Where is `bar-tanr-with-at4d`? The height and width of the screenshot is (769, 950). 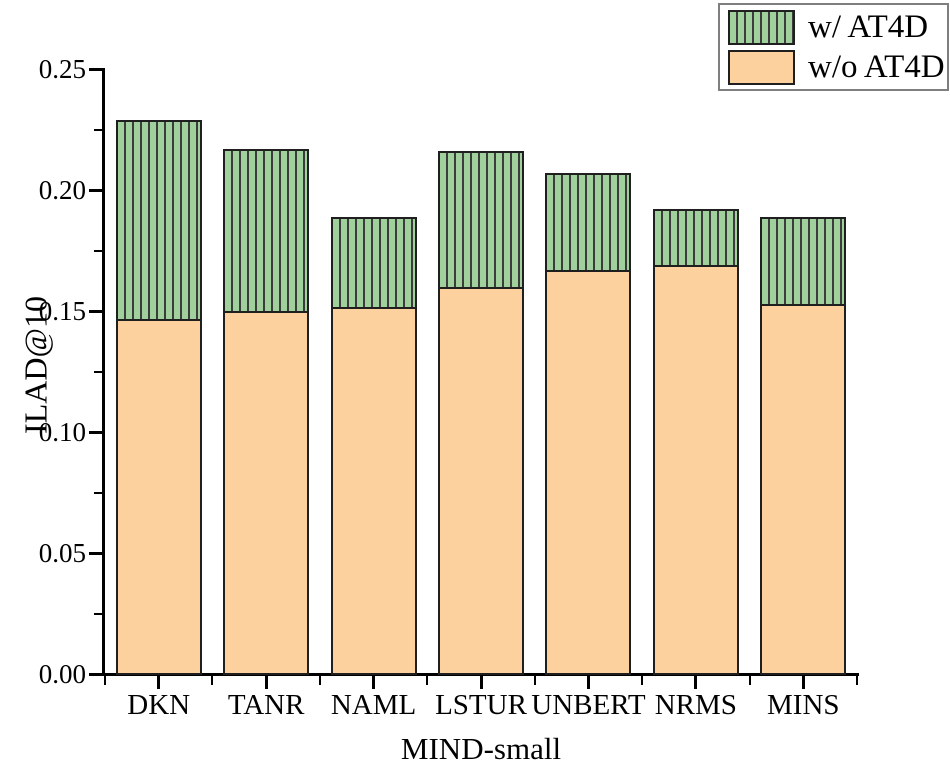 bar-tanr-with-at4d is located at coordinates (266, 231).